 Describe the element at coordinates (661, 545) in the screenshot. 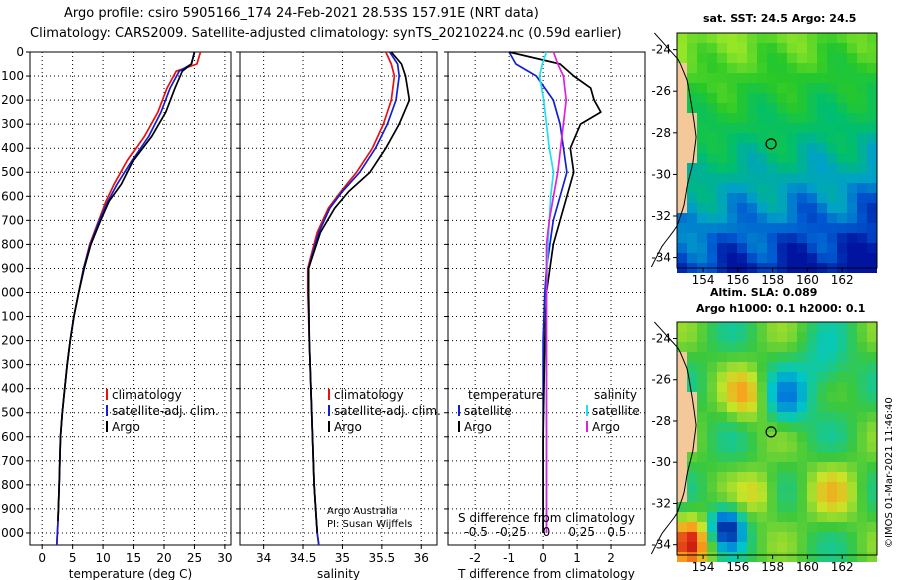

I see `sla-map-ytick-label: -34` at that location.